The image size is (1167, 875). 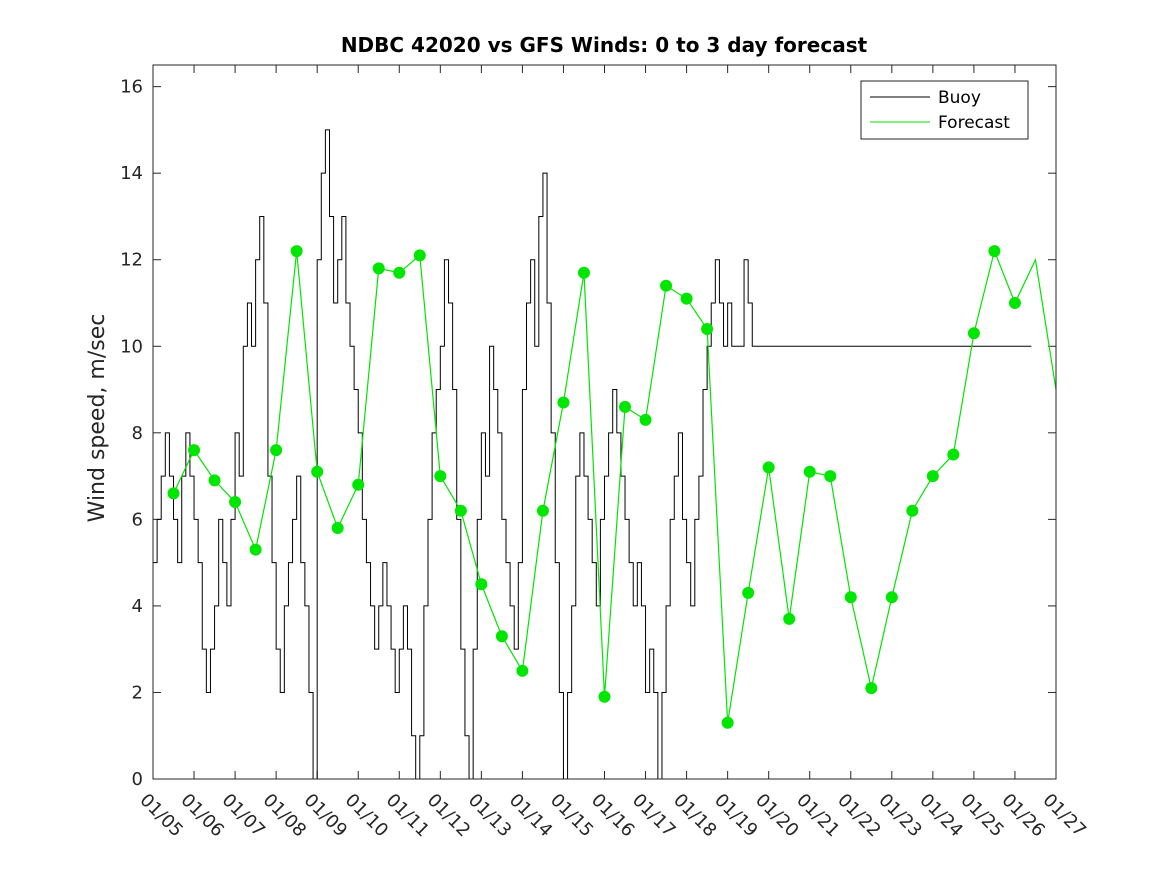 I want to click on y-tick-label: 14, so click(x=131, y=173).